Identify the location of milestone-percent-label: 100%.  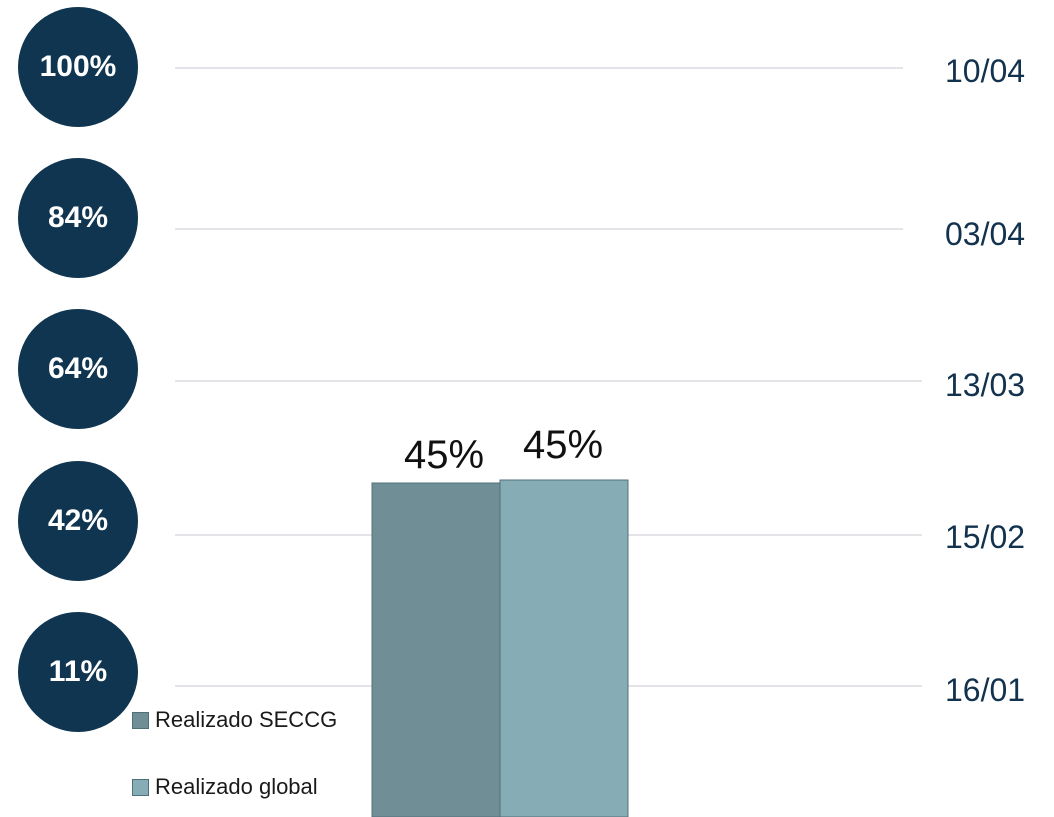
(78, 66).